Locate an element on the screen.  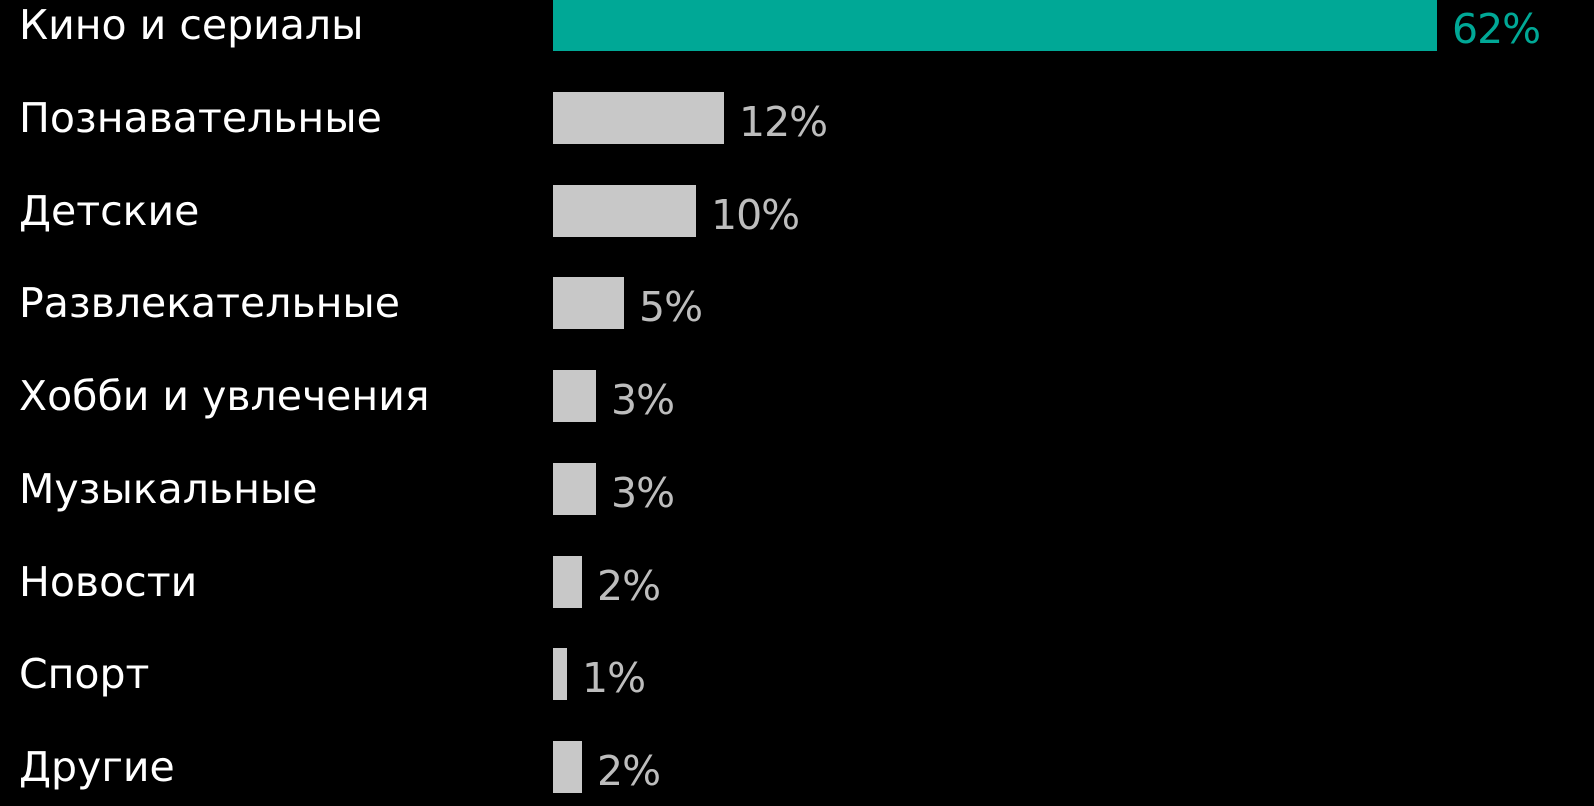
value-label: 5% is located at coordinates (671, 307).